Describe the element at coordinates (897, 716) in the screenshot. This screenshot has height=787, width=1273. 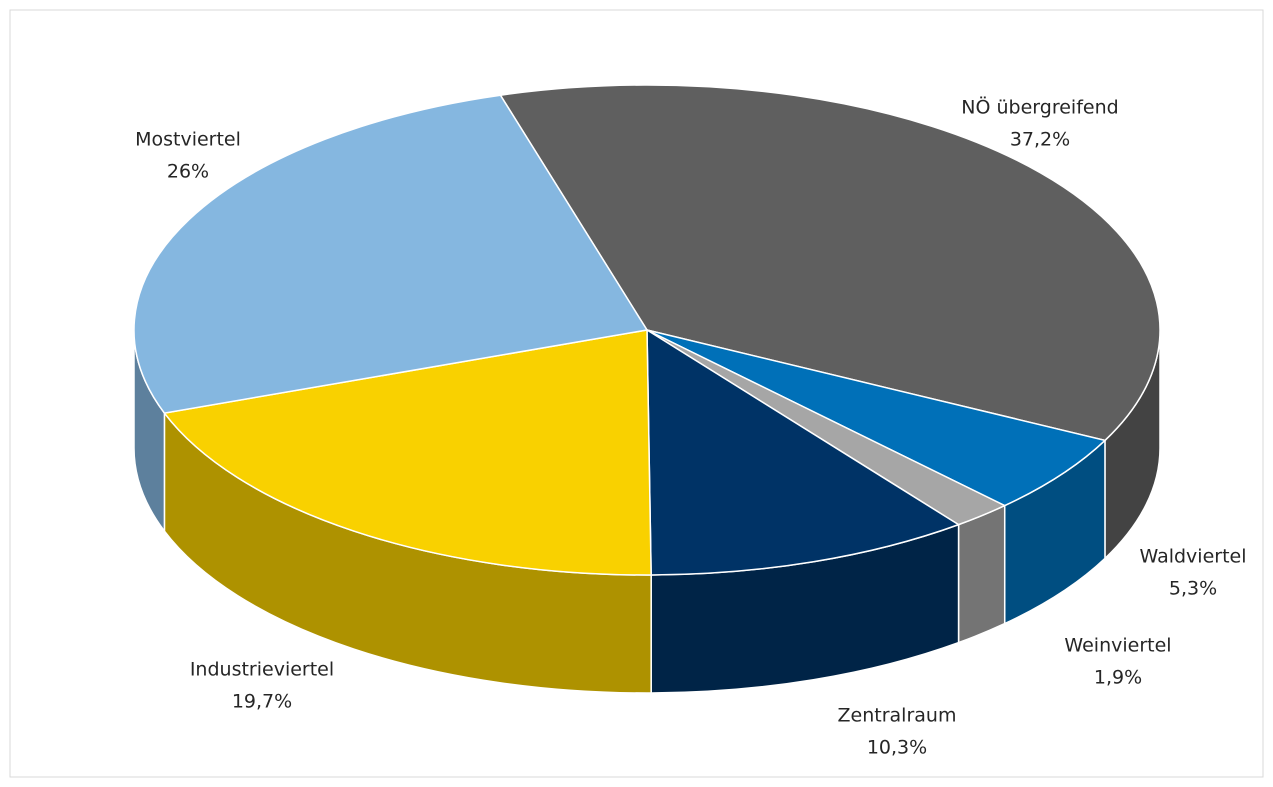
I see `slice-label: Zentralraum` at that location.